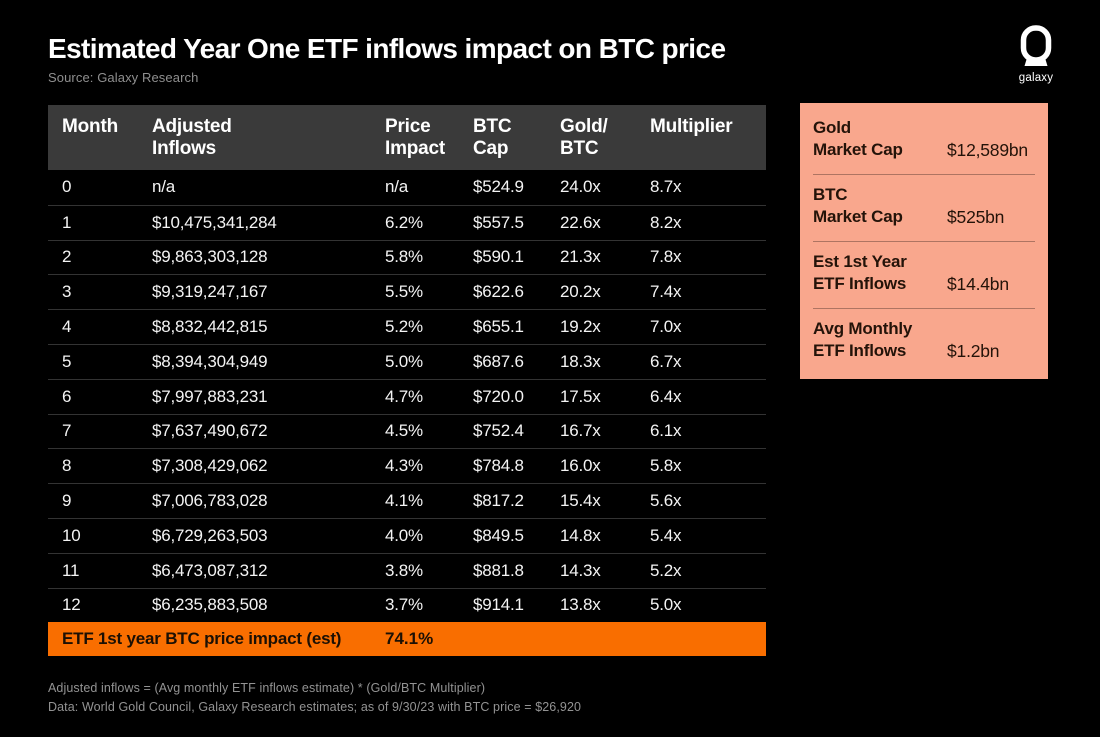 This screenshot has height=737, width=1100. I want to click on table-row: 10 $6,729,263,503 4.0% $849.5 14.8x 5.4x, so click(407, 535).